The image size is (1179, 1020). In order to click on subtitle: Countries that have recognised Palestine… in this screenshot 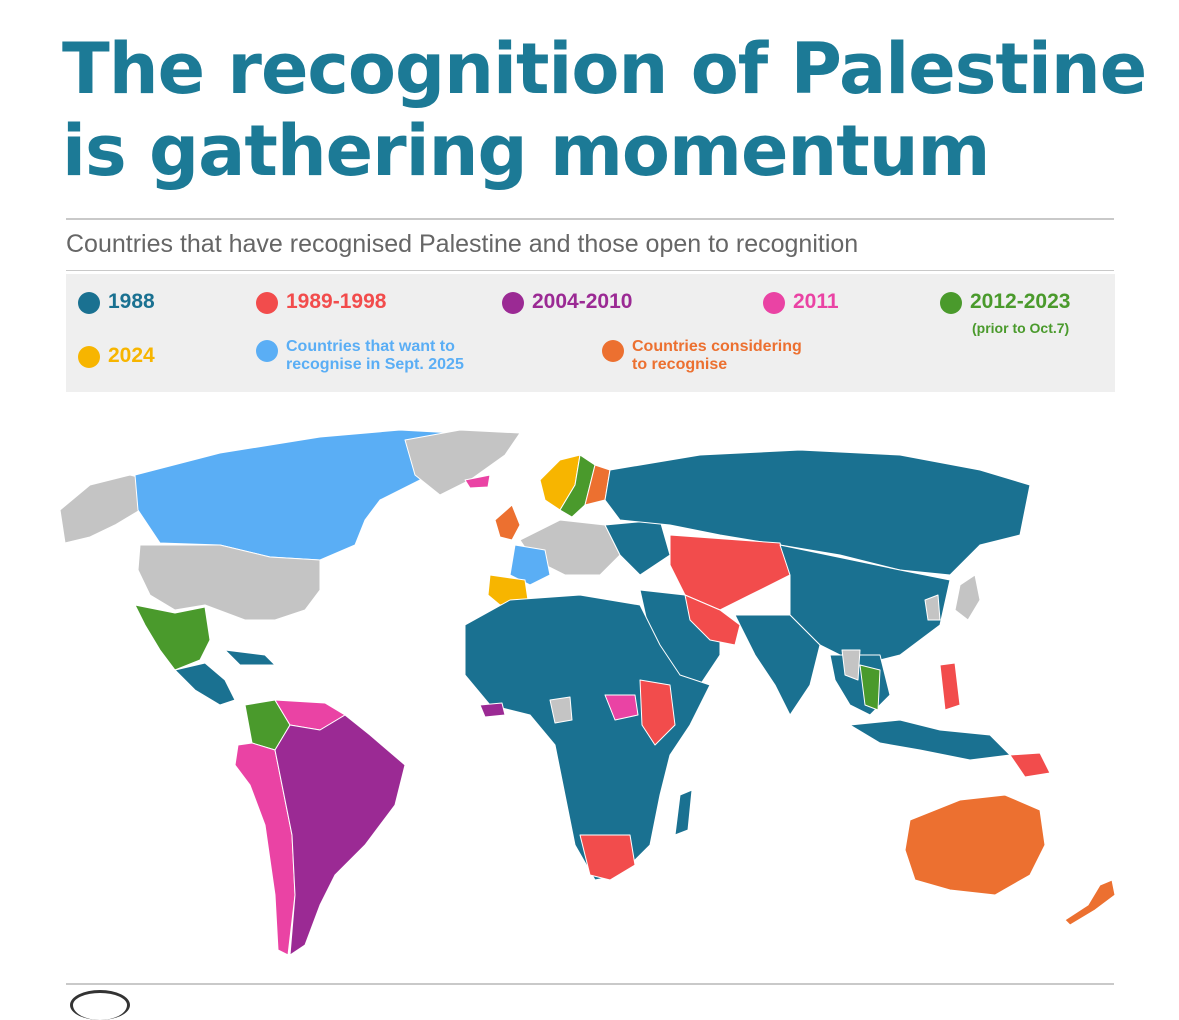, I will do `click(462, 244)`.